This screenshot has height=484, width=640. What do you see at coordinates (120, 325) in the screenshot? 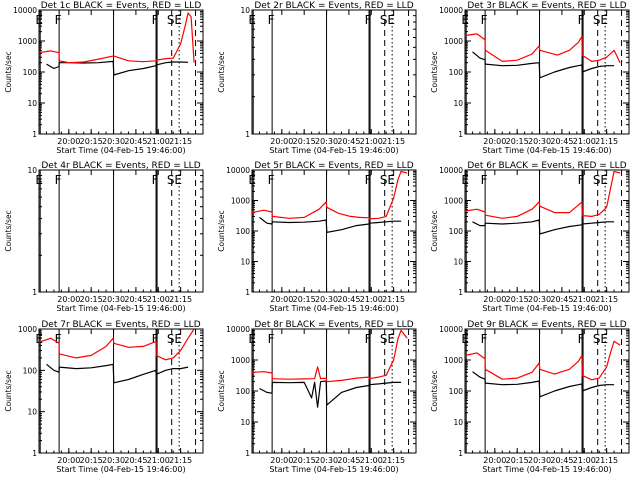
I see `panel-title: Det 7r BLACK = Events, RED = LLD` at bounding box center [120, 325].